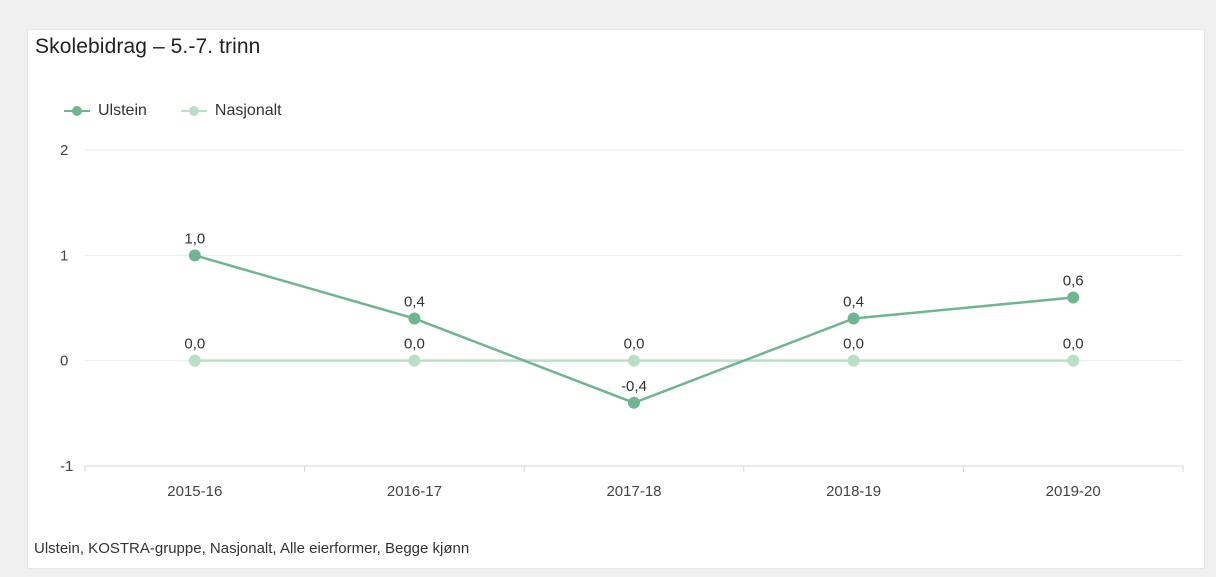 This screenshot has height=577, width=1216. Describe the element at coordinates (64, 255) in the screenshot. I see `y-tick-label: 1` at that location.